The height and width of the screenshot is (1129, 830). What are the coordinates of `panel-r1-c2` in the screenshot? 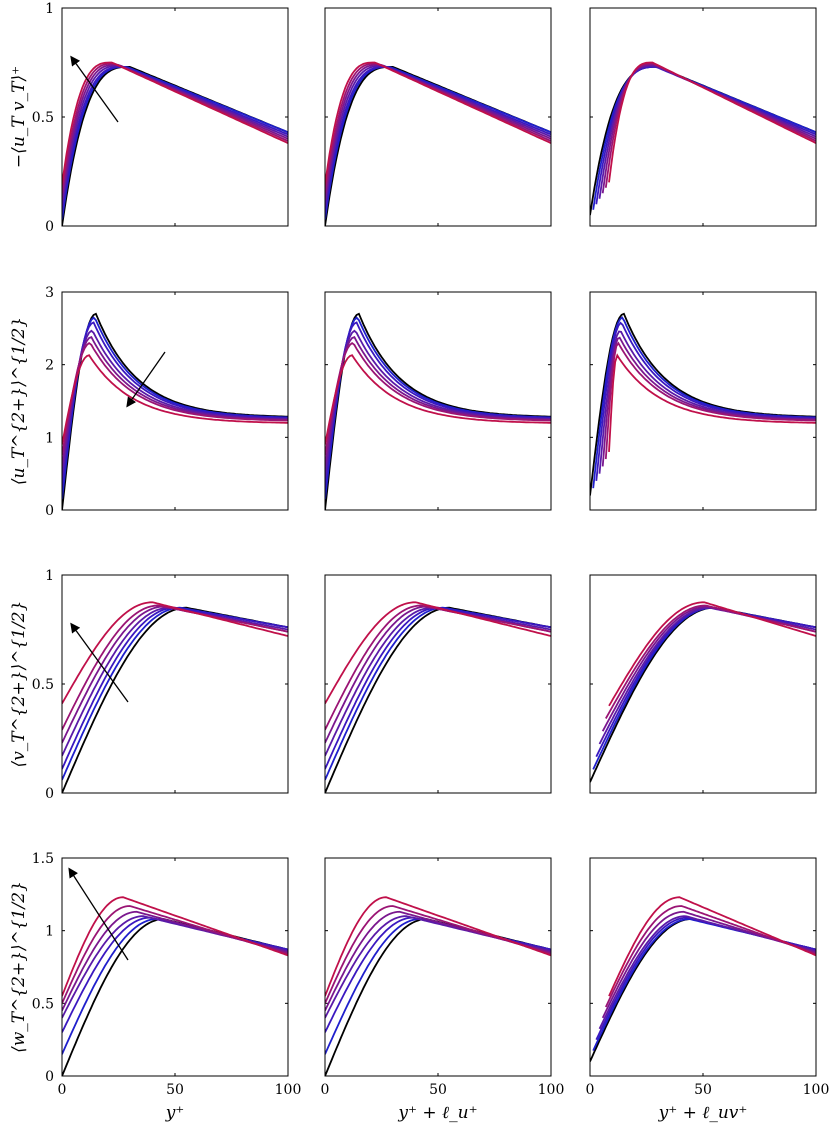 It's located at (438, 117).